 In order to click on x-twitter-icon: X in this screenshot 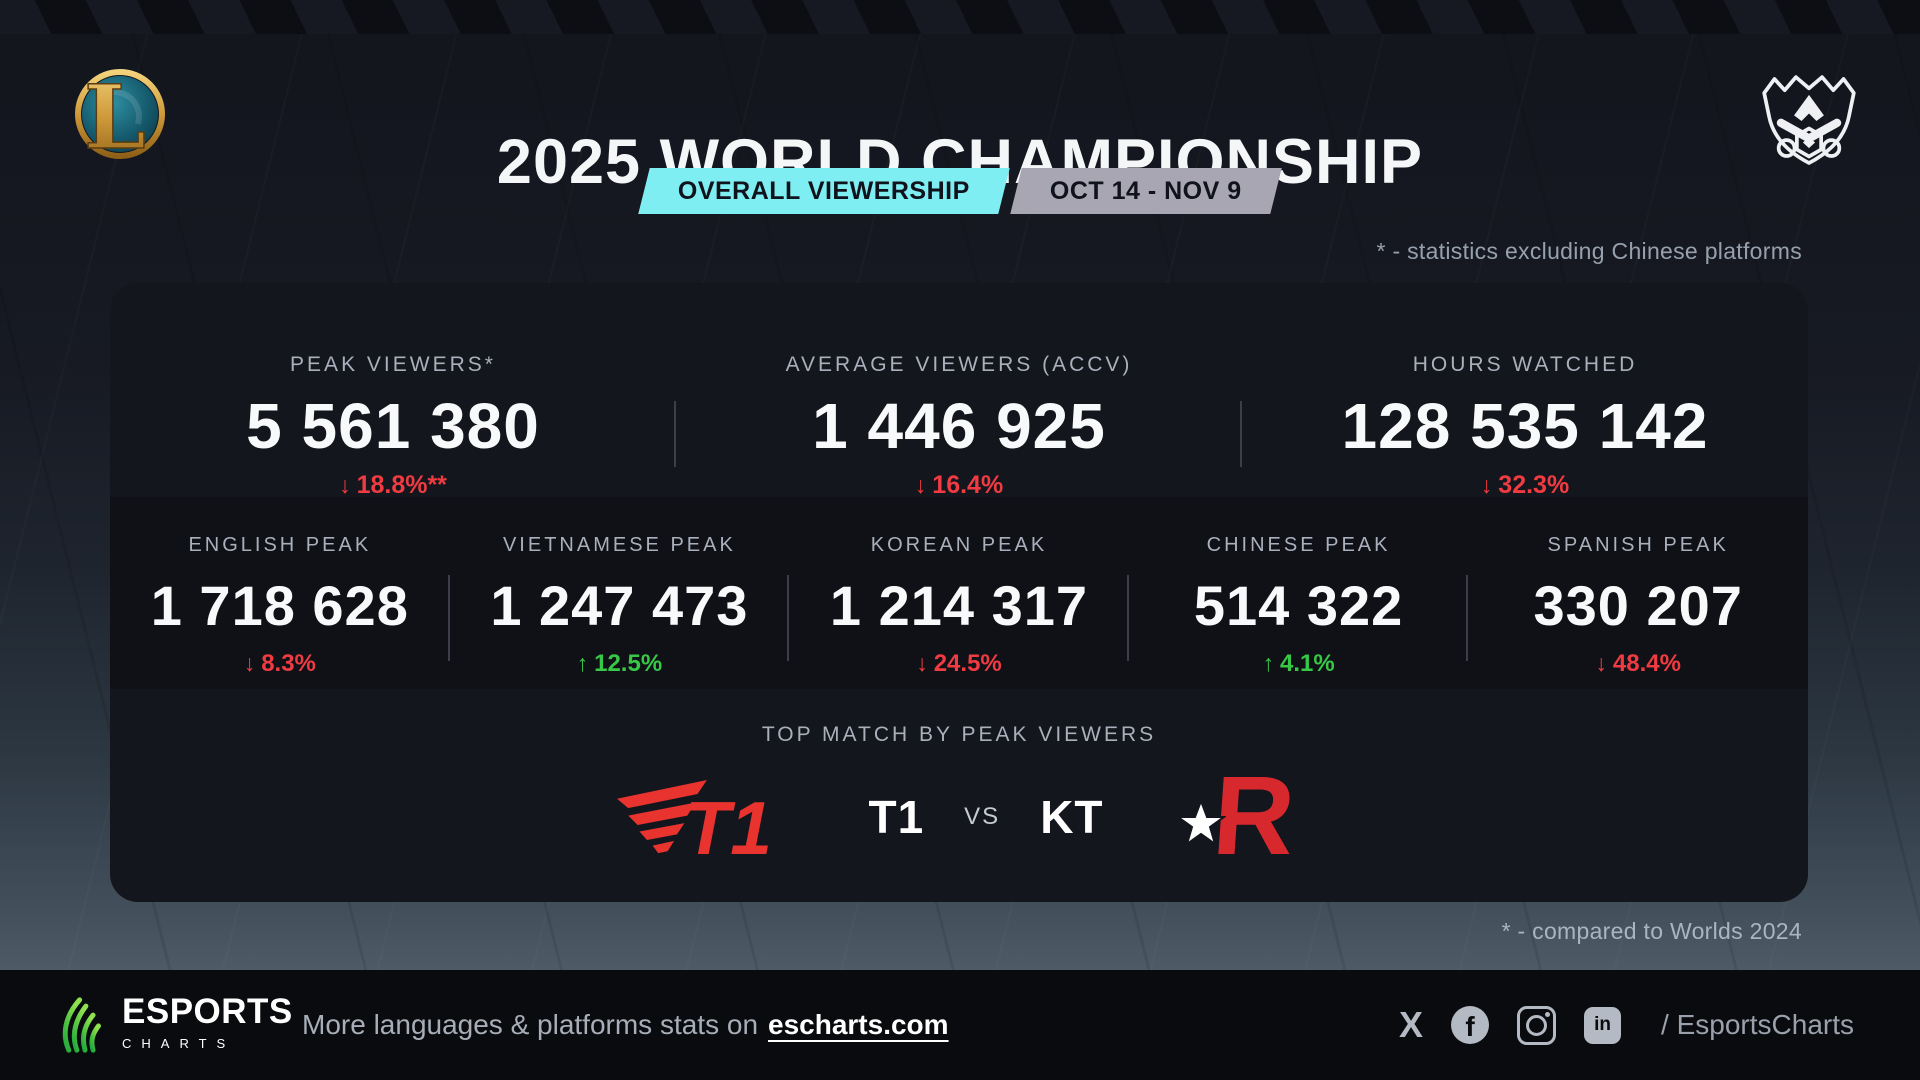, I will do `click(1411, 1024)`.